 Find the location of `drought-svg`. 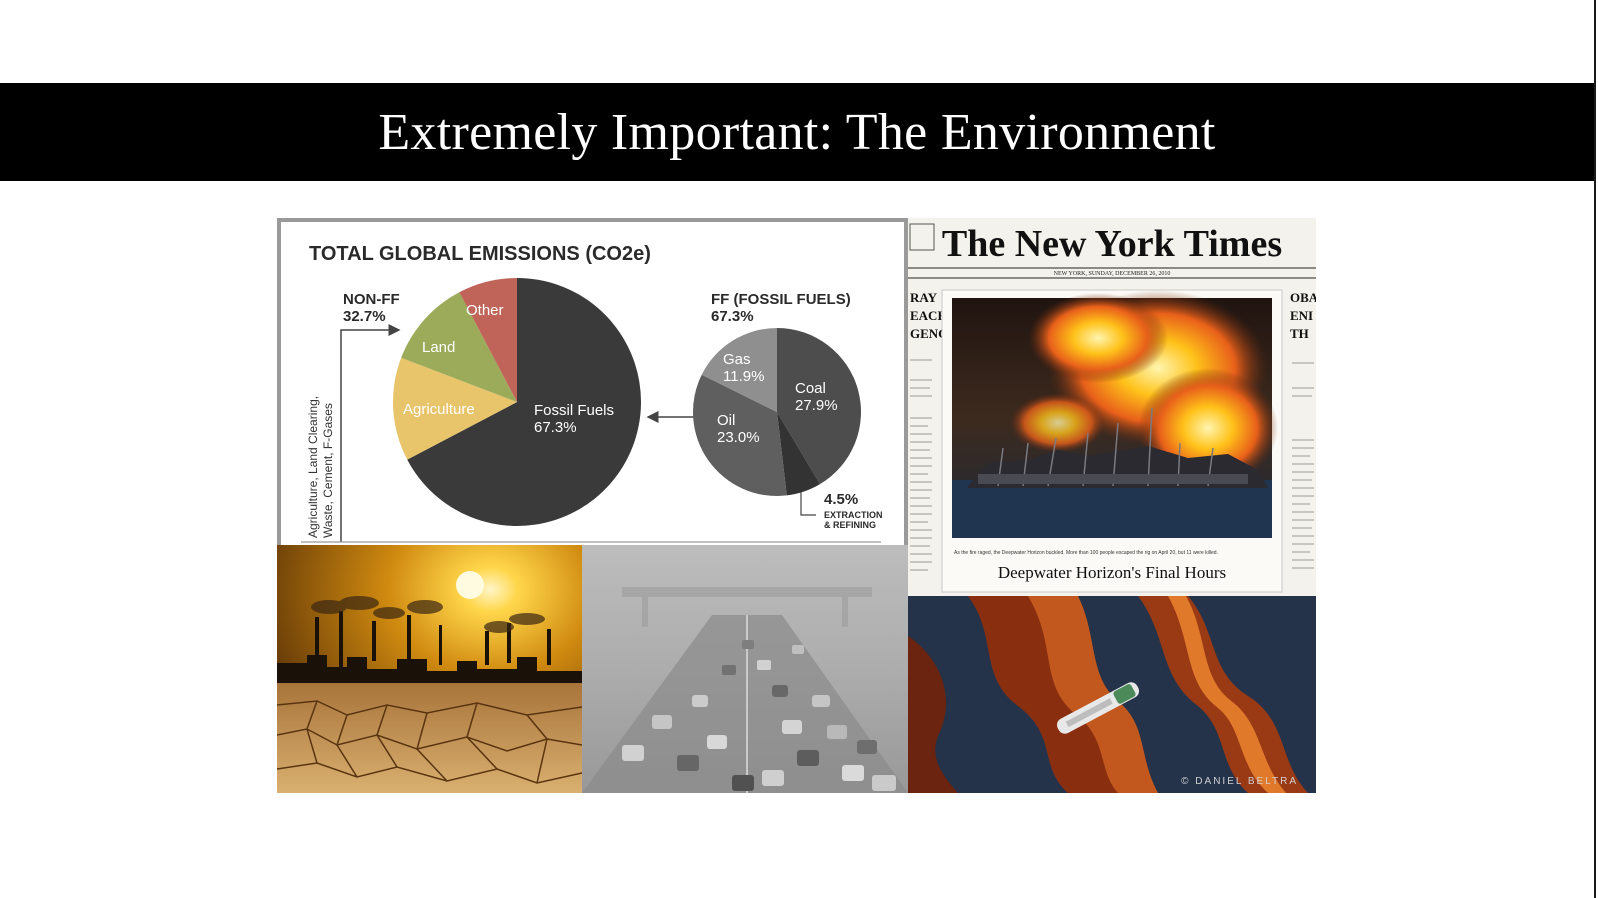

drought-svg is located at coordinates (429, 669).